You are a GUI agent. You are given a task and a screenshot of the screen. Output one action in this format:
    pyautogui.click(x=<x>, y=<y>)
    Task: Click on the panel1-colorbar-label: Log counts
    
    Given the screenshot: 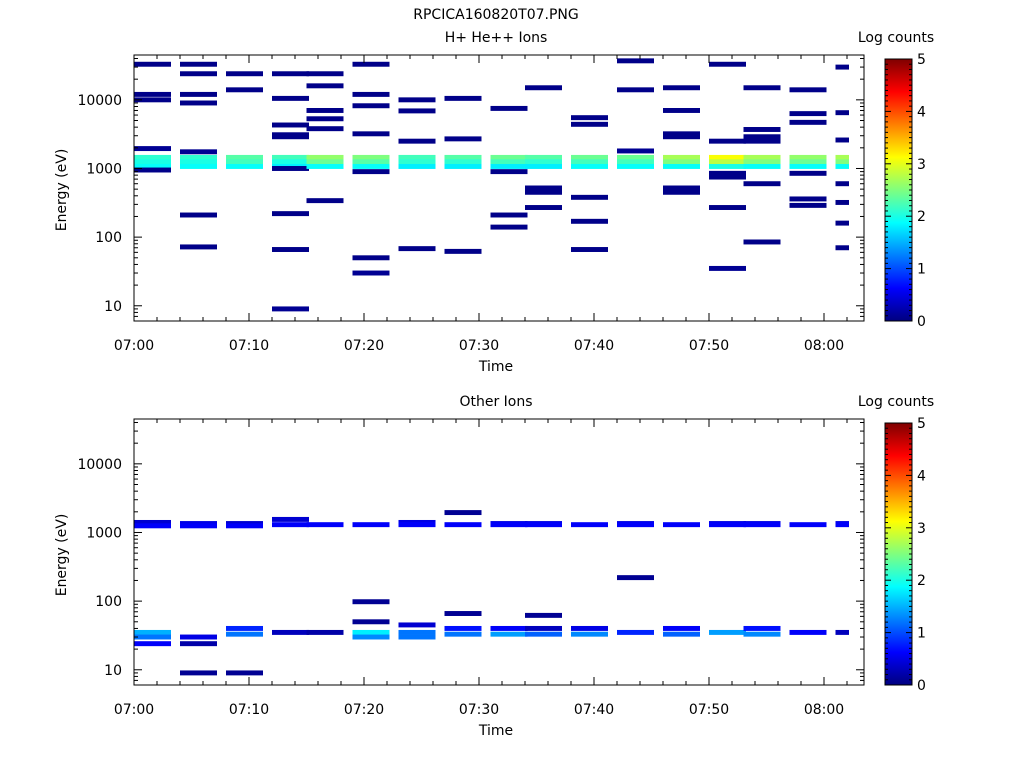 What is the action you would take?
    pyautogui.click(x=896, y=38)
    